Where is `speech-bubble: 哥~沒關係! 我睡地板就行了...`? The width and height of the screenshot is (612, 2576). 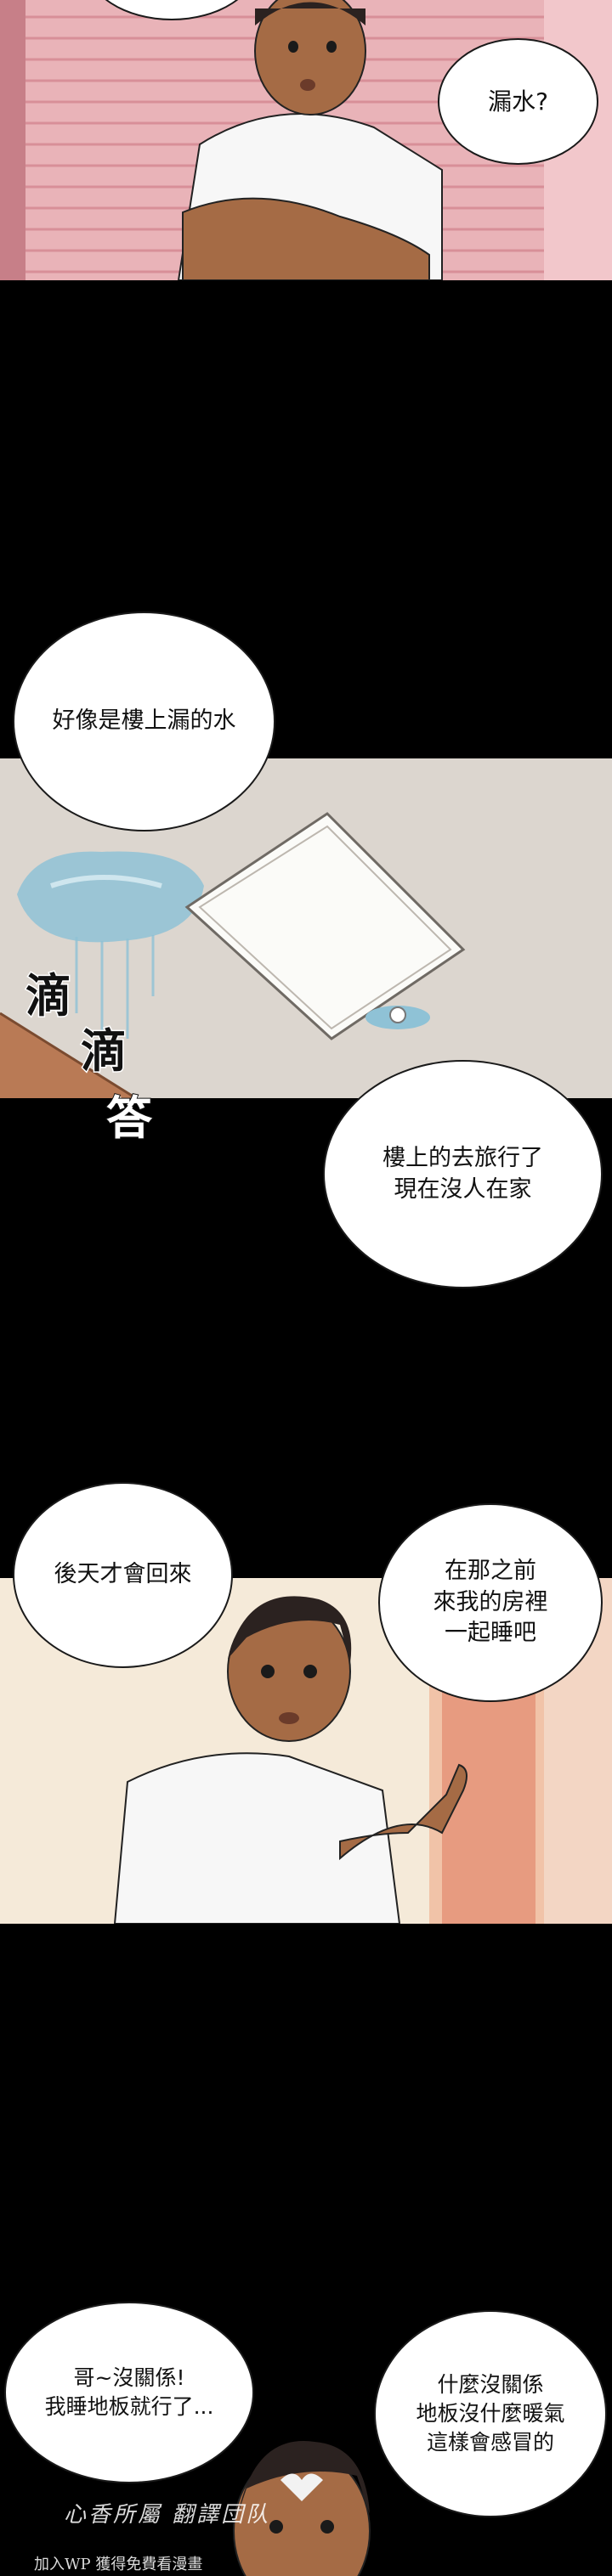
speech-bubble: 哥~沒關係! 我睡地板就行了... is located at coordinates (129, 2392).